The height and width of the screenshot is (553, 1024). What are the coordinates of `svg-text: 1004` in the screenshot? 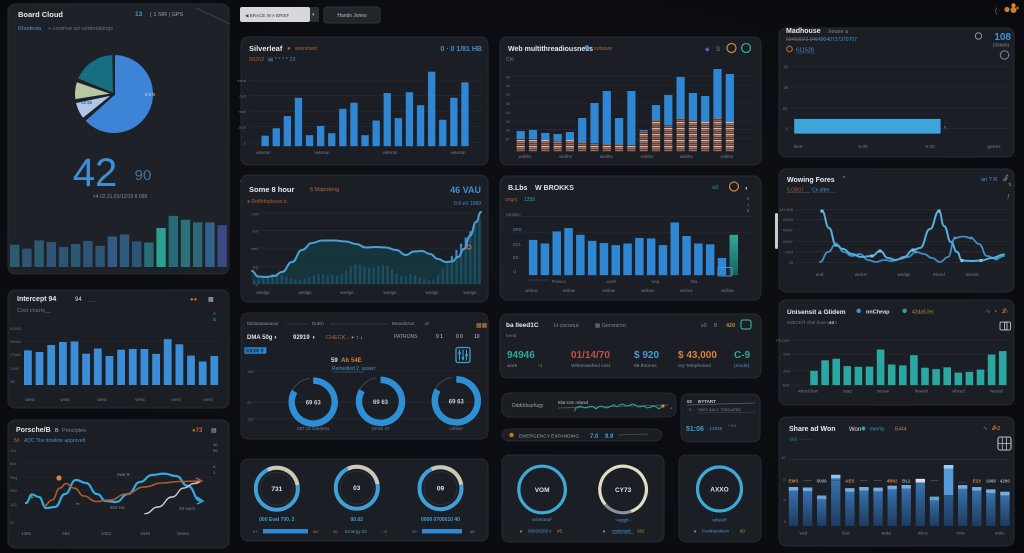 It's located at (106, 533).